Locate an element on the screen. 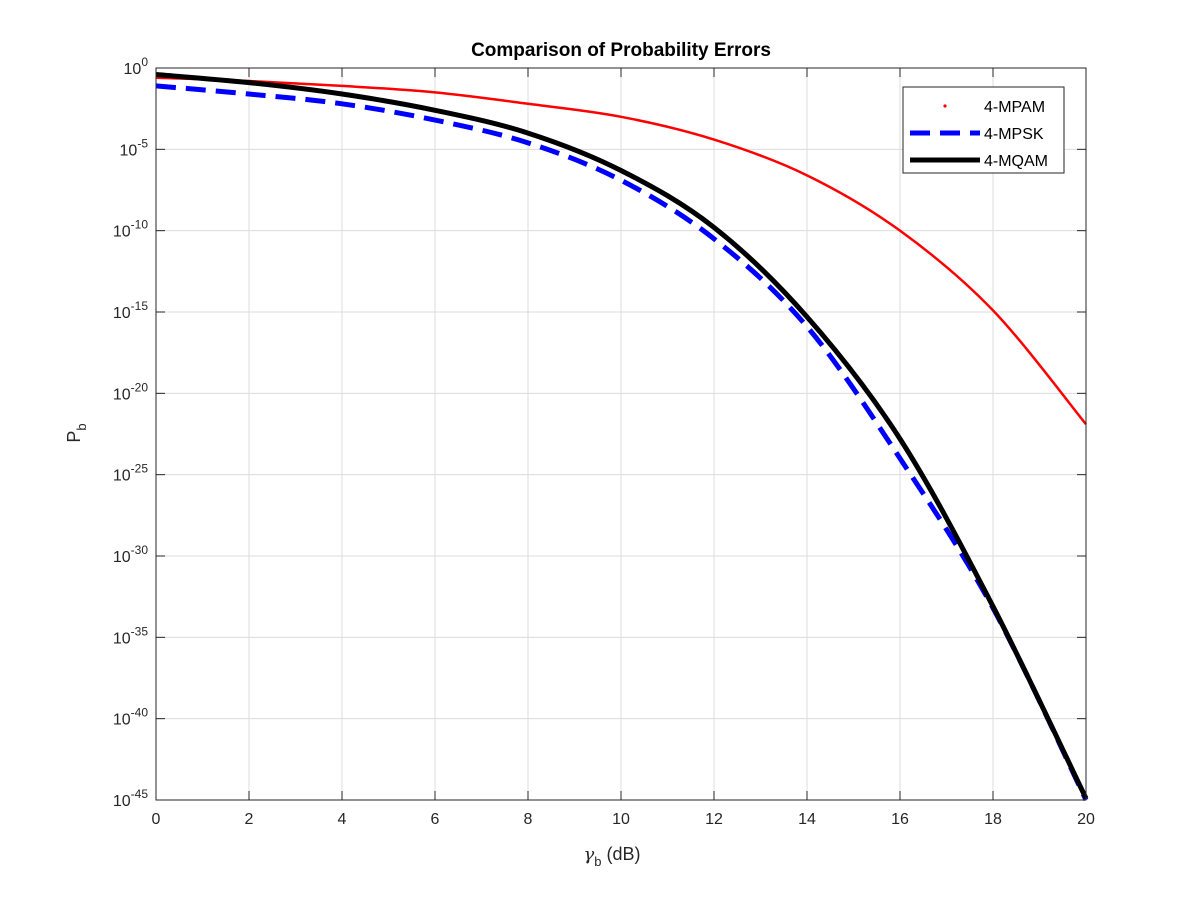 The width and height of the screenshot is (1200, 900). y-tick-label: 10⁻¹⁰ is located at coordinates (130, 229).